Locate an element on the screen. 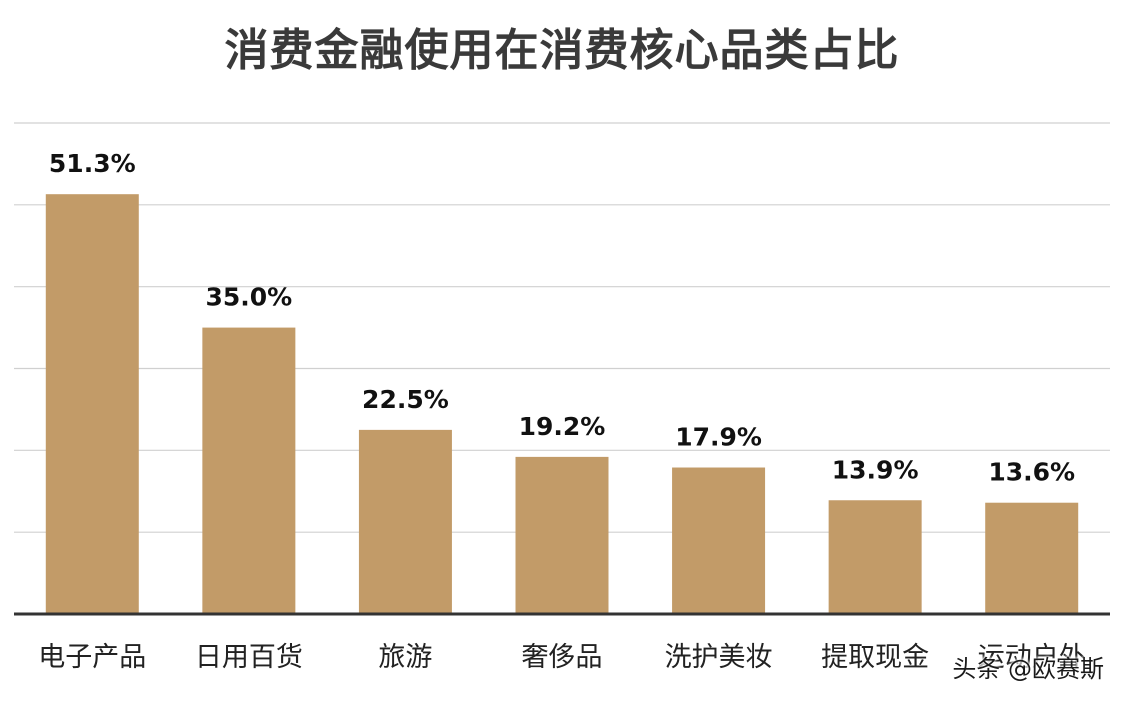  data-label: 22.5% is located at coordinates (405, 399).